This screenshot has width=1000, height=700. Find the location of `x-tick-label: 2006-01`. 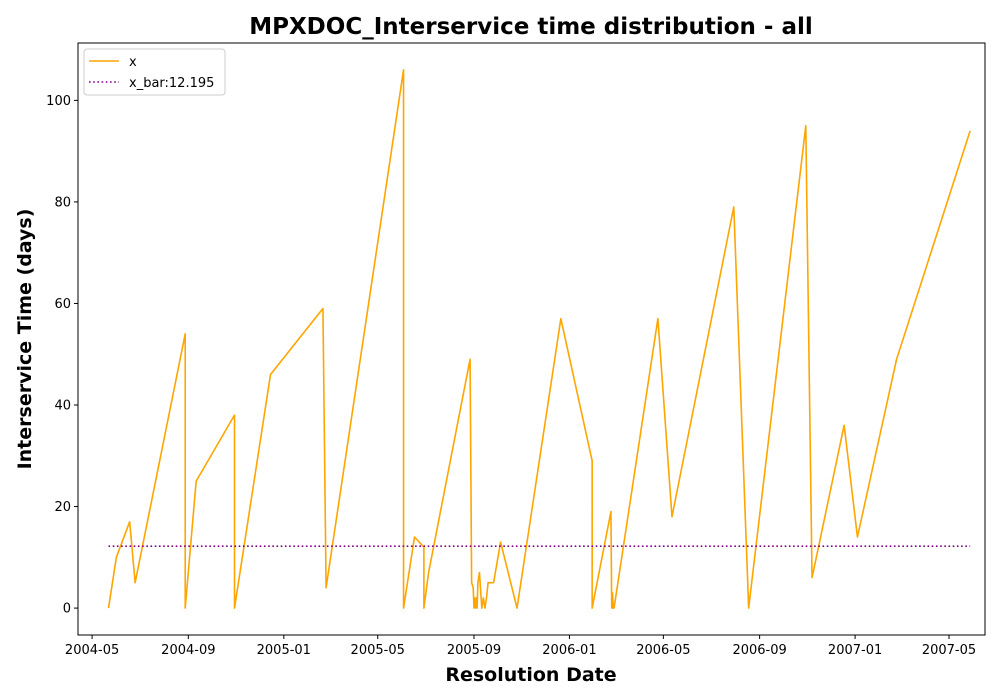

x-tick-label: 2006-01 is located at coordinates (569, 650).